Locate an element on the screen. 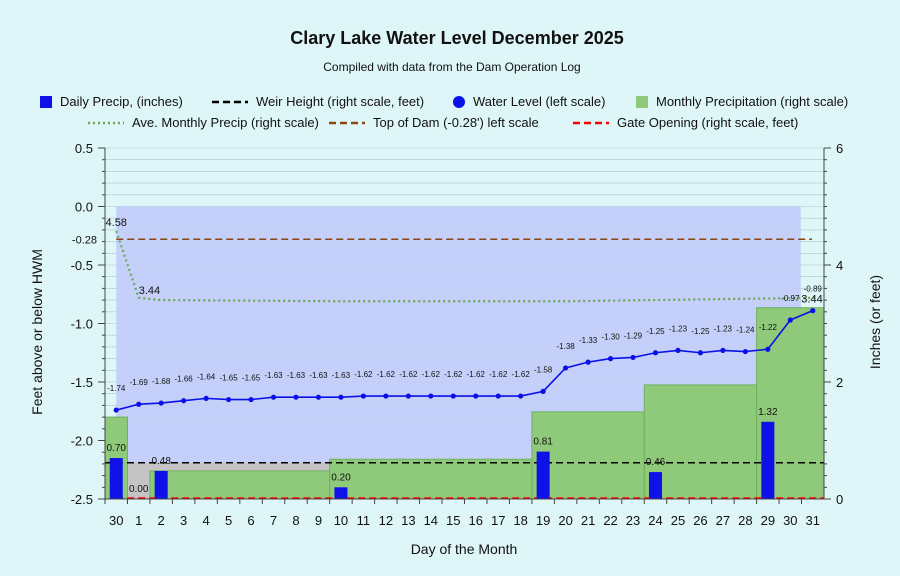  daily-precip-label: 0.20 is located at coordinates (341, 477).